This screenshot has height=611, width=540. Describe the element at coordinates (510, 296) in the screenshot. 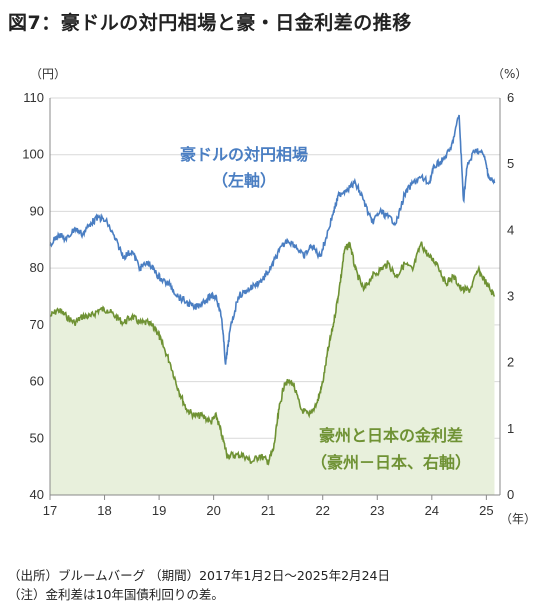

I see `right-tick-label: 3` at that location.